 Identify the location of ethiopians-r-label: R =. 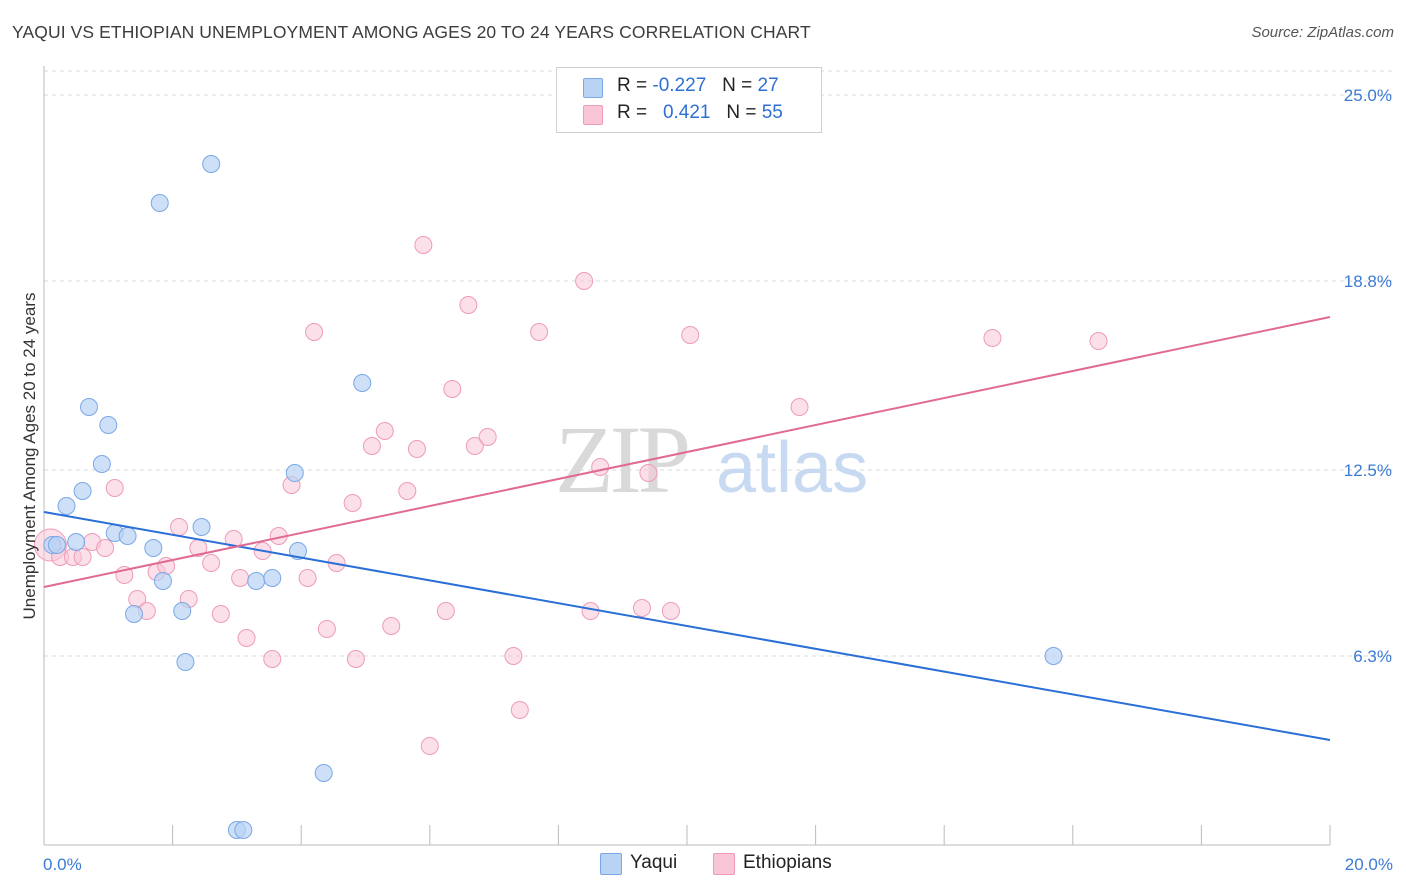
(632, 112).